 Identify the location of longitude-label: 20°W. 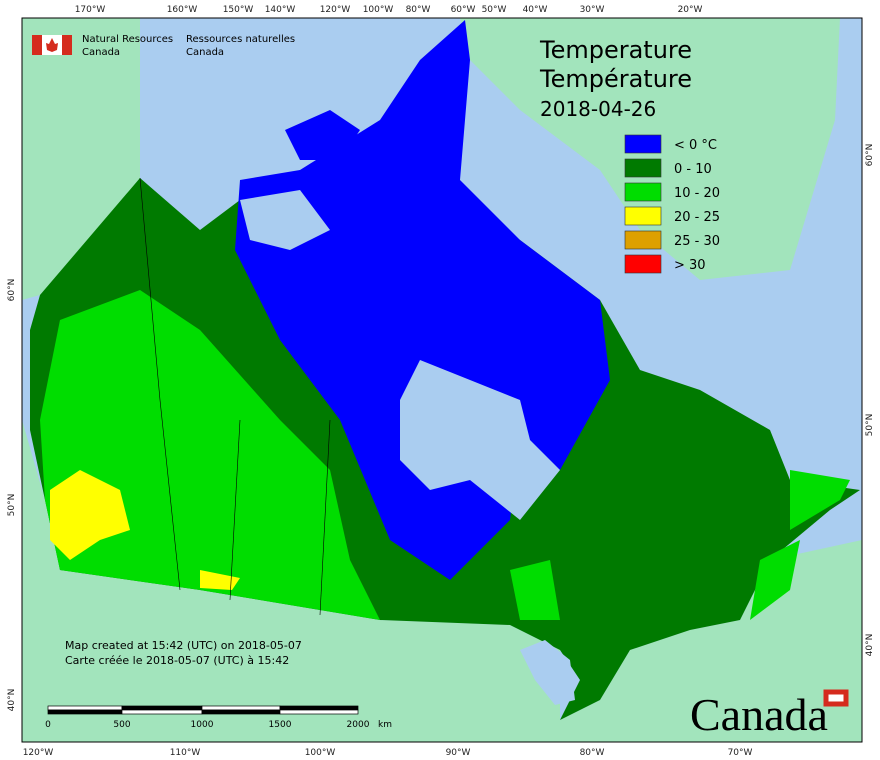
(690, 10).